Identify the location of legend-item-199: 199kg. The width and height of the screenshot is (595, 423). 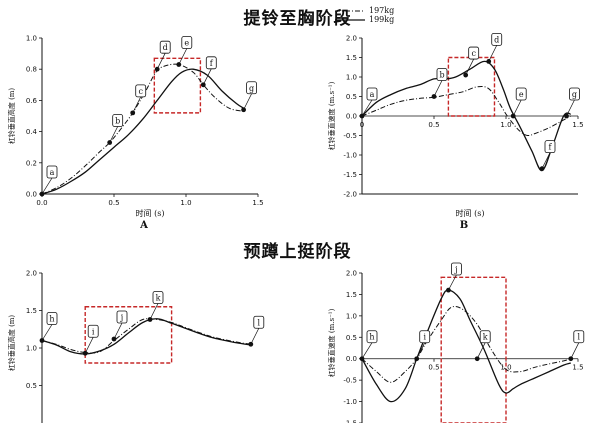
(364, 19).